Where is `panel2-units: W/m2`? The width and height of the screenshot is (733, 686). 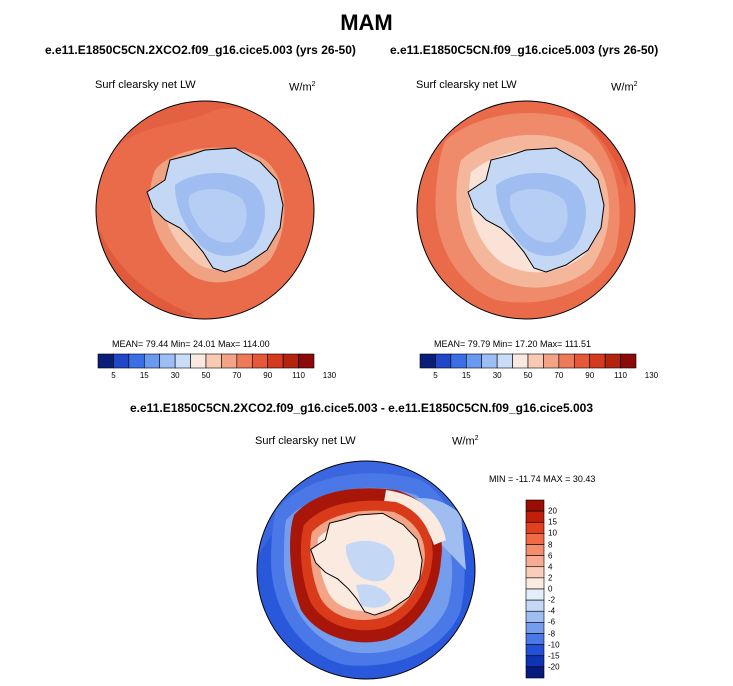
panel2-units: W/m2 is located at coordinates (624, 87).